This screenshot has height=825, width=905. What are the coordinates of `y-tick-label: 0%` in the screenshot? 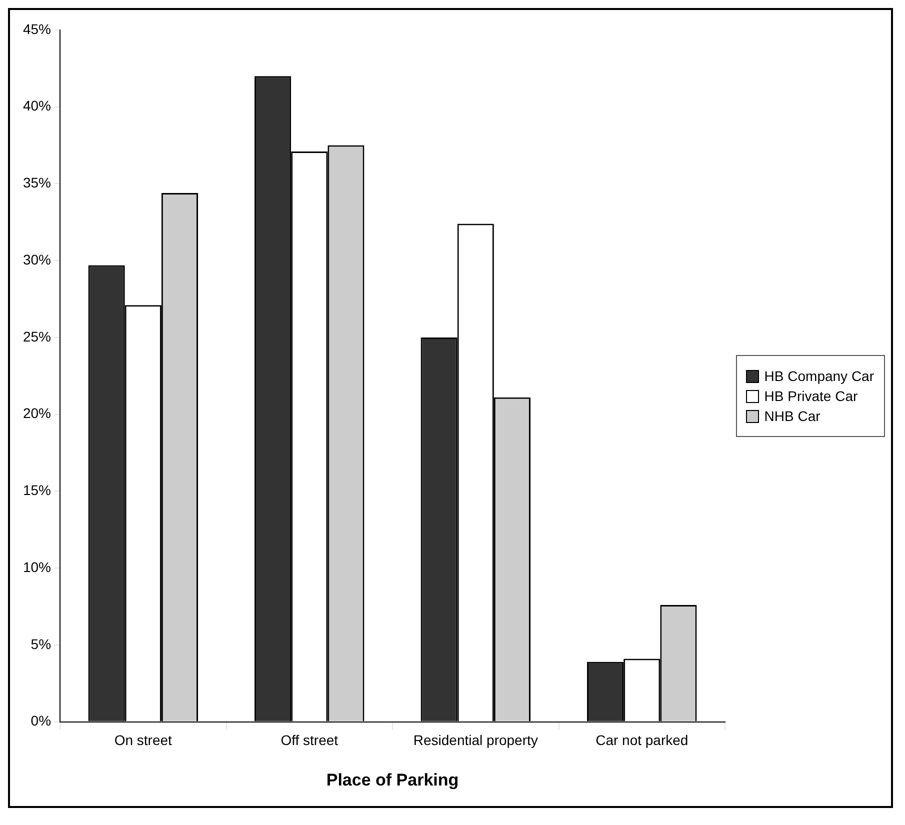 It's located at (41, 720).